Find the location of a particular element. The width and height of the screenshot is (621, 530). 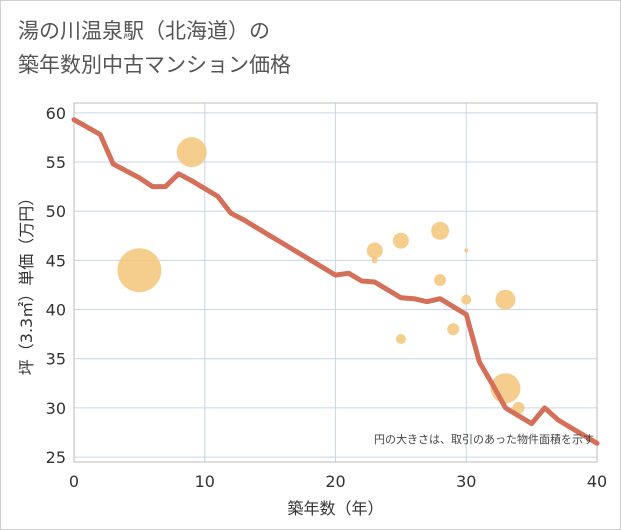

y-tick-label: 50 is located at coordinates (56, 211).